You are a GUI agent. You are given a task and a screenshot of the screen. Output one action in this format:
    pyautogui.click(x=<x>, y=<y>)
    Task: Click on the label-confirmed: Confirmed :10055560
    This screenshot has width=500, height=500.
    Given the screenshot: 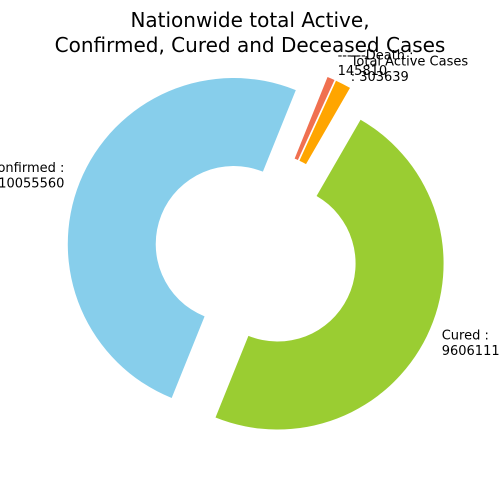 What is the action you would take?
    pyautogui.click(x=32, y=176)
    